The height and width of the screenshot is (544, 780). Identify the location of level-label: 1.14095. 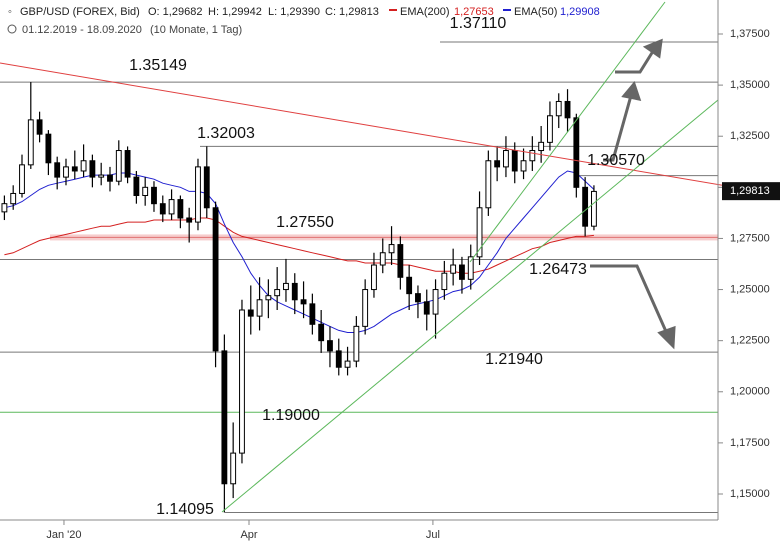
(185, 509).